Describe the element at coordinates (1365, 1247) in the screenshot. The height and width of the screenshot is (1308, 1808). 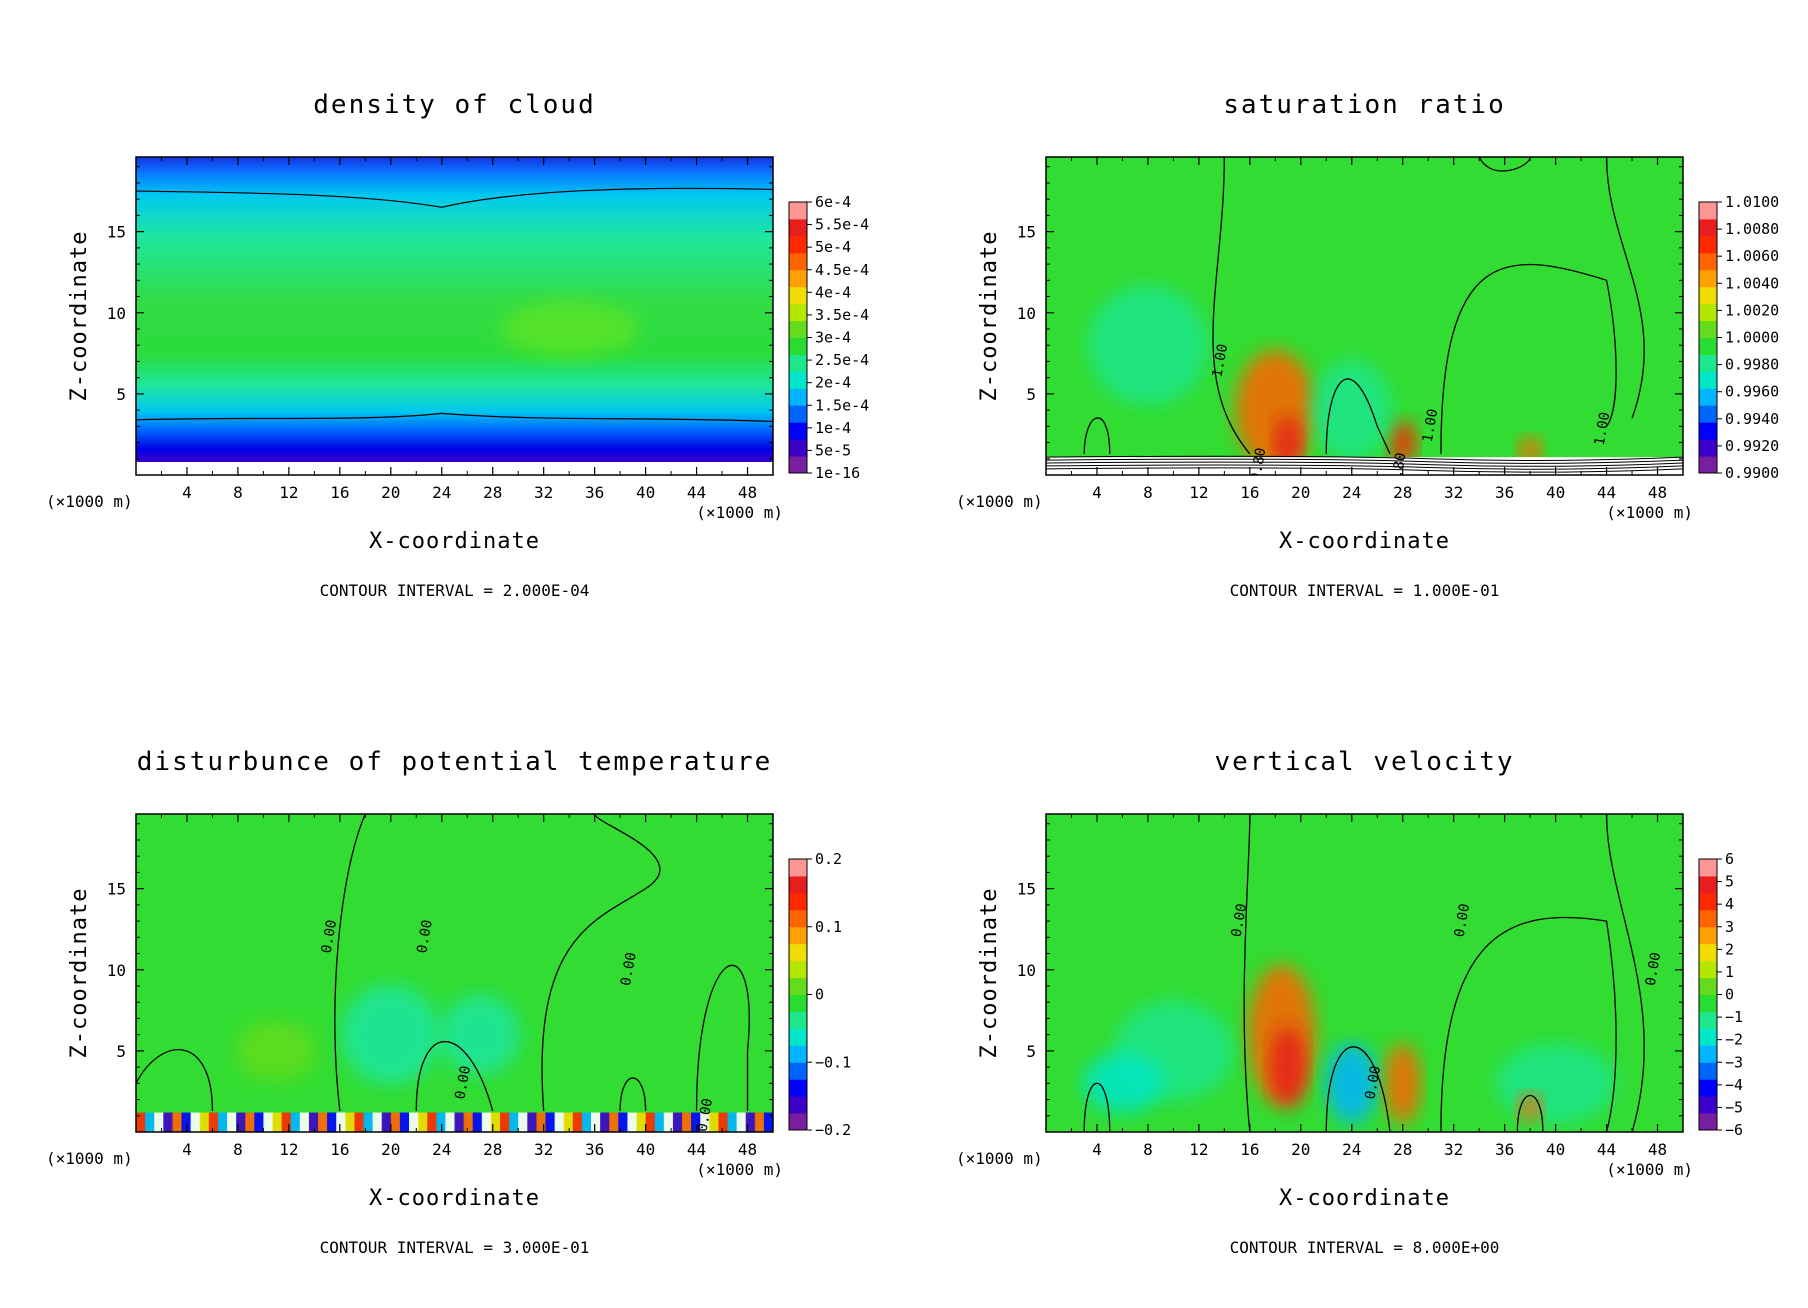
I see `contour-interval: CONTOUR INTERVAL = 8.000E+00` at that location.